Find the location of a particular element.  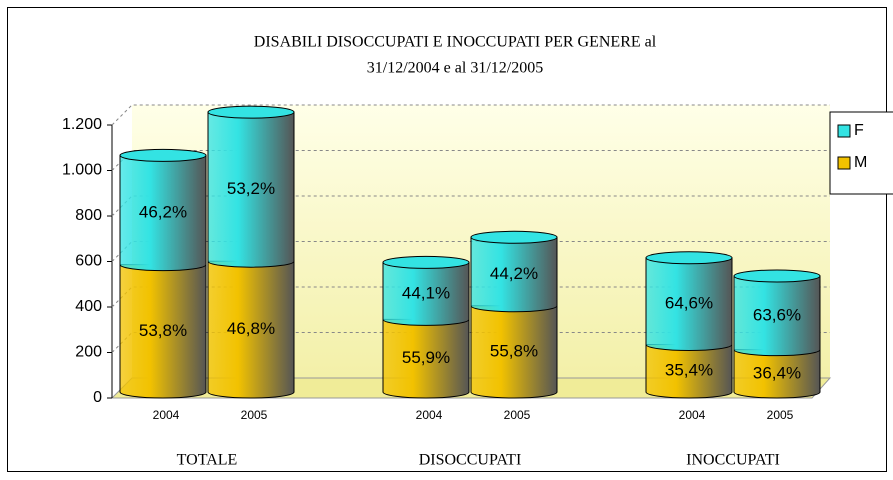

group-label: TOTALE is located at coordinates (207, 460).